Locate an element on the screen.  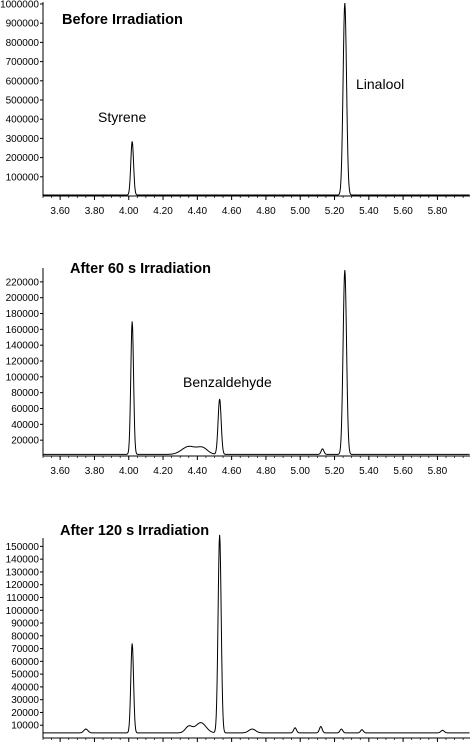
y-tick-label: 50000 is located at coordinates (25, 675).